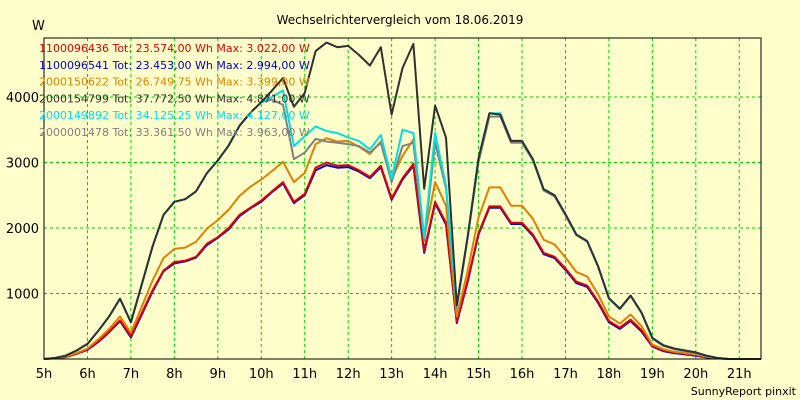 This screenshot has height=400, width=800. I want to click on x-tick-label: 6h, so click(87, 374).